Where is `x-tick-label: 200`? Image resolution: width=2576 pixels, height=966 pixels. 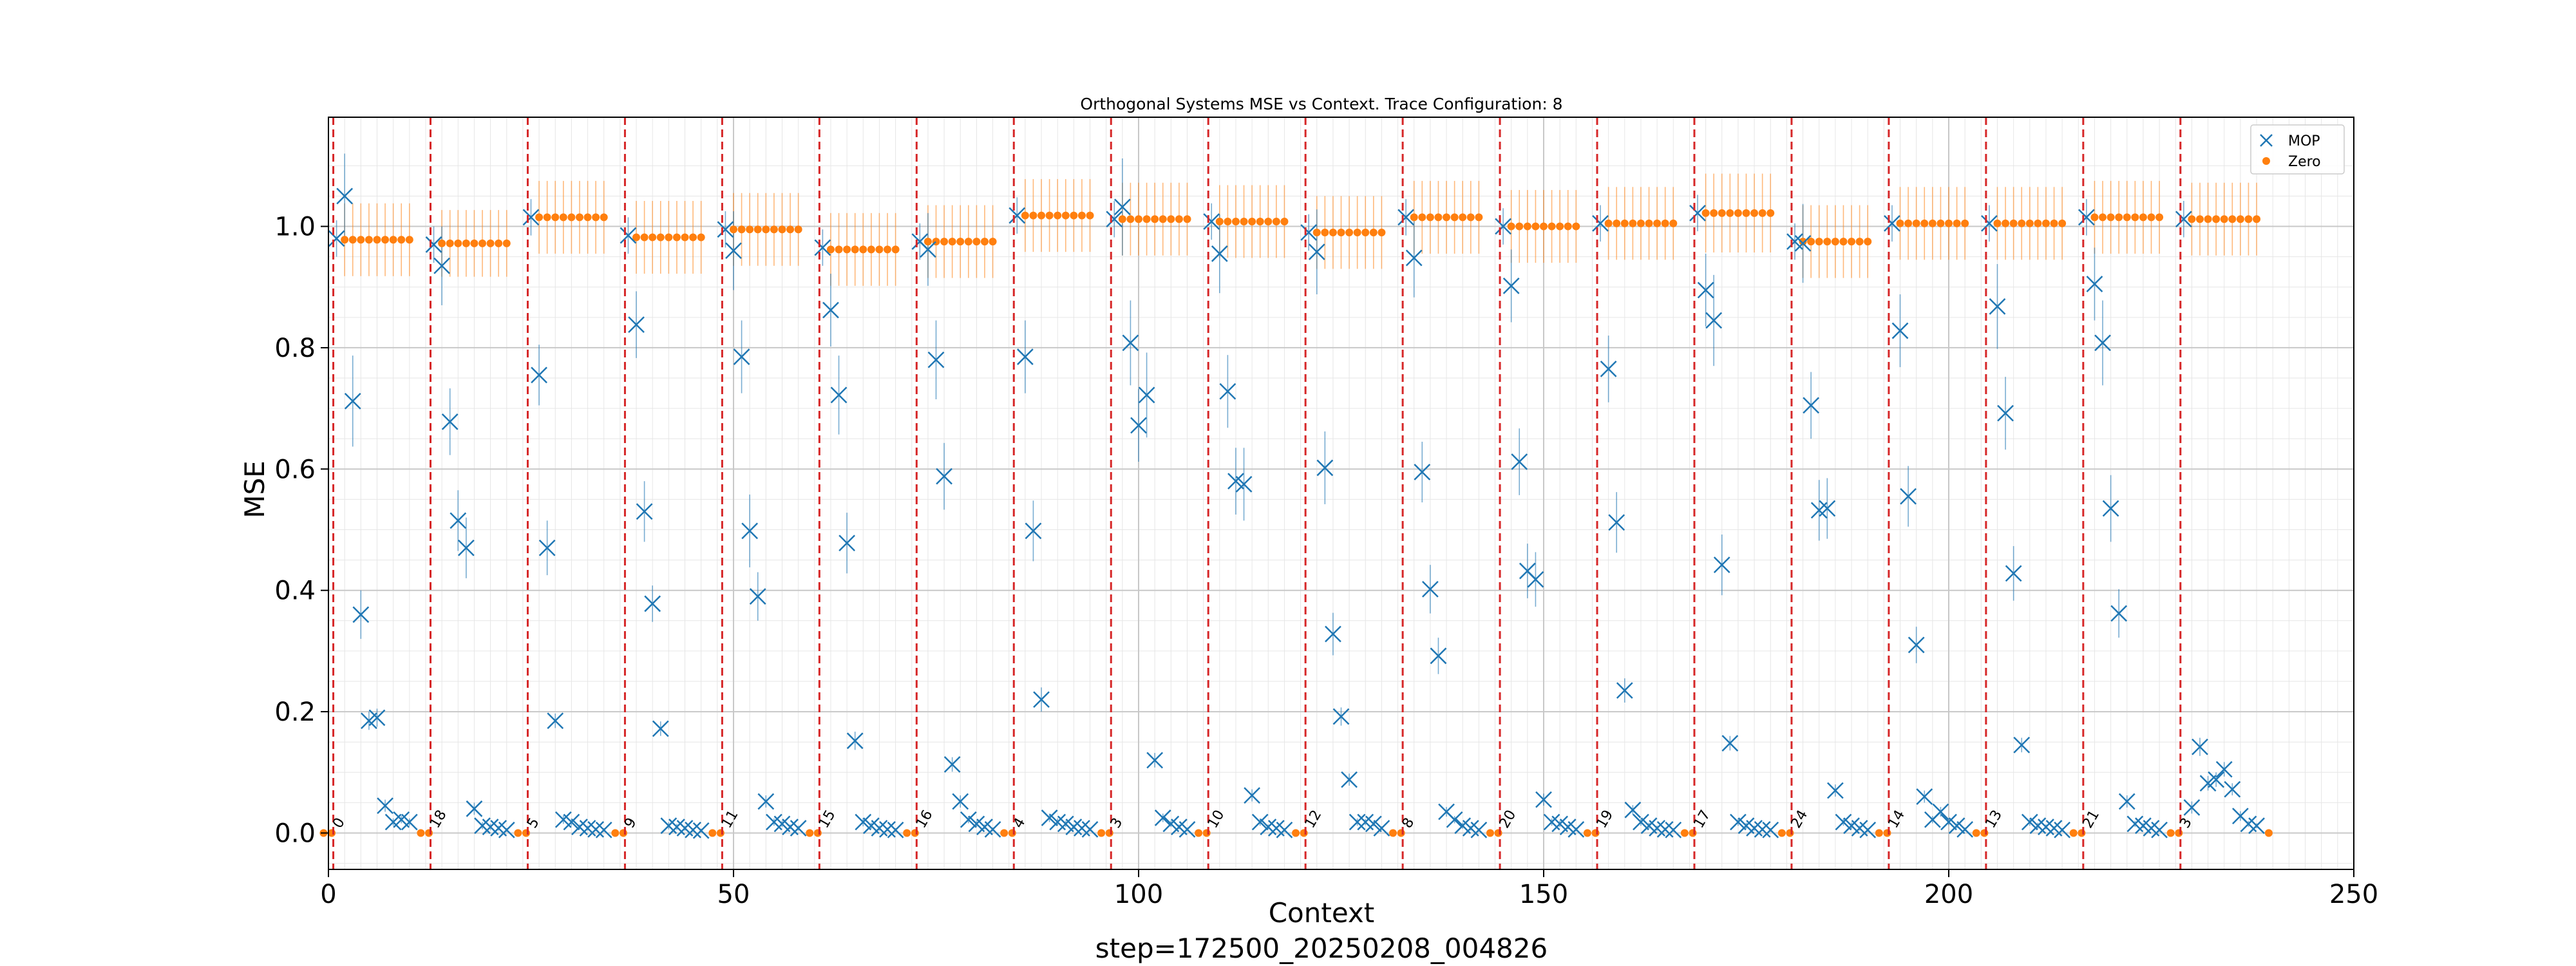
x-tick-label: 200 is located at coordinates (1948, 894).